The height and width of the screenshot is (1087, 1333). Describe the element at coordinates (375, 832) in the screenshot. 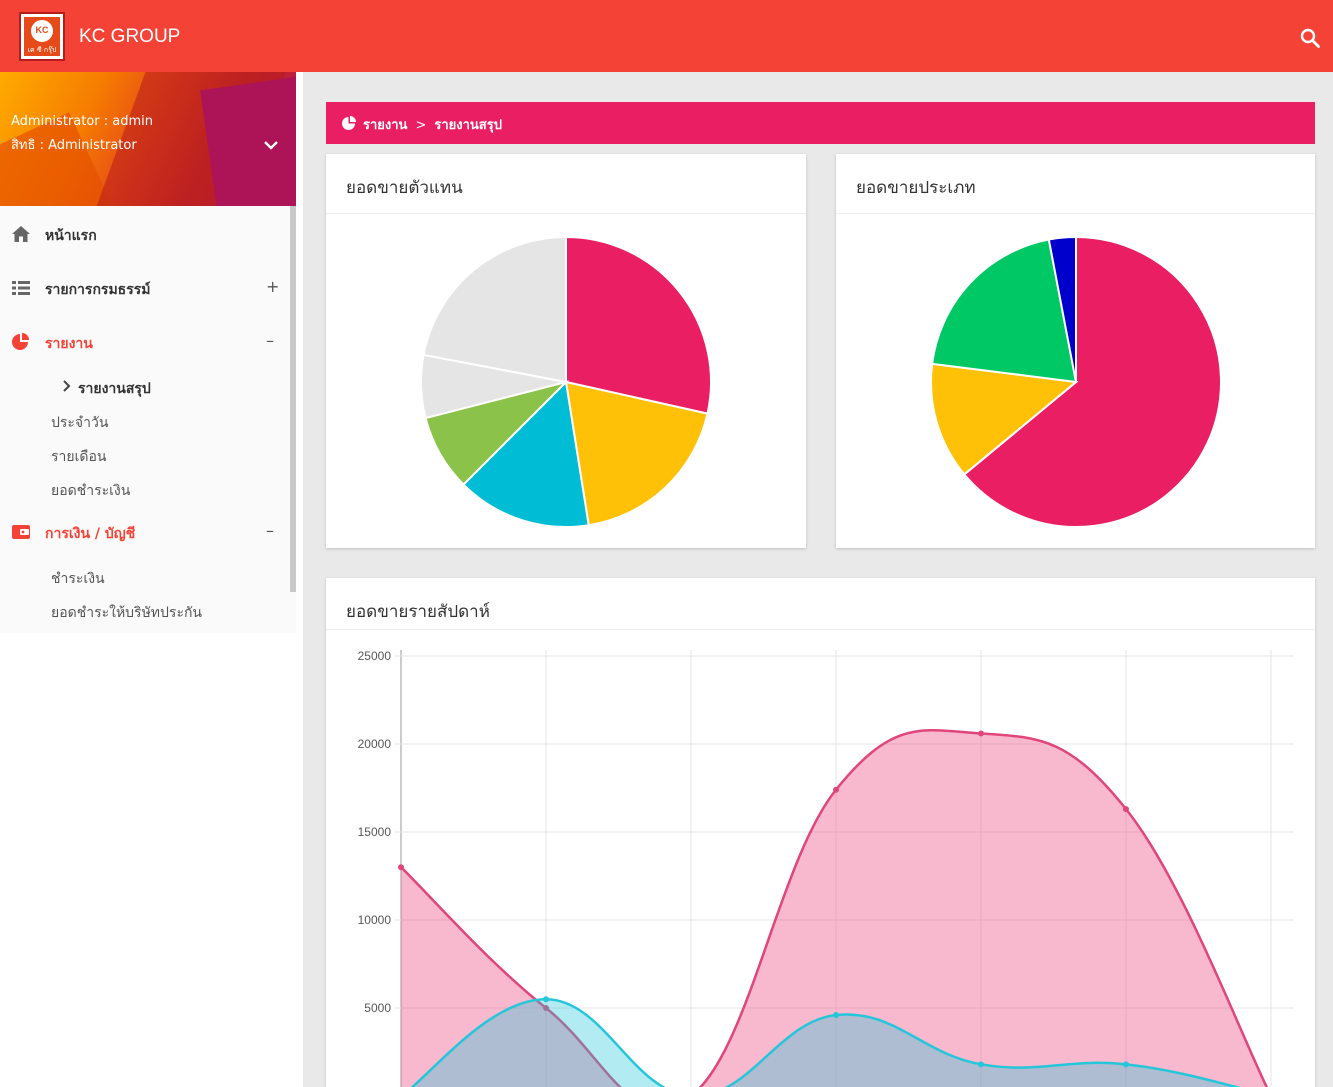

I see `y-tick-label: 15000` at that location.